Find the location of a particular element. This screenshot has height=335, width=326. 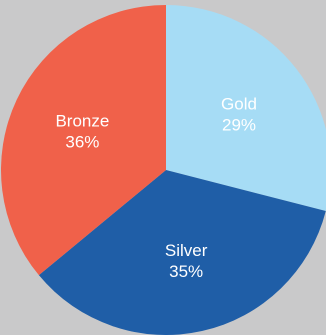

slice-name-label: Gold is located at coordinates (239, 103).